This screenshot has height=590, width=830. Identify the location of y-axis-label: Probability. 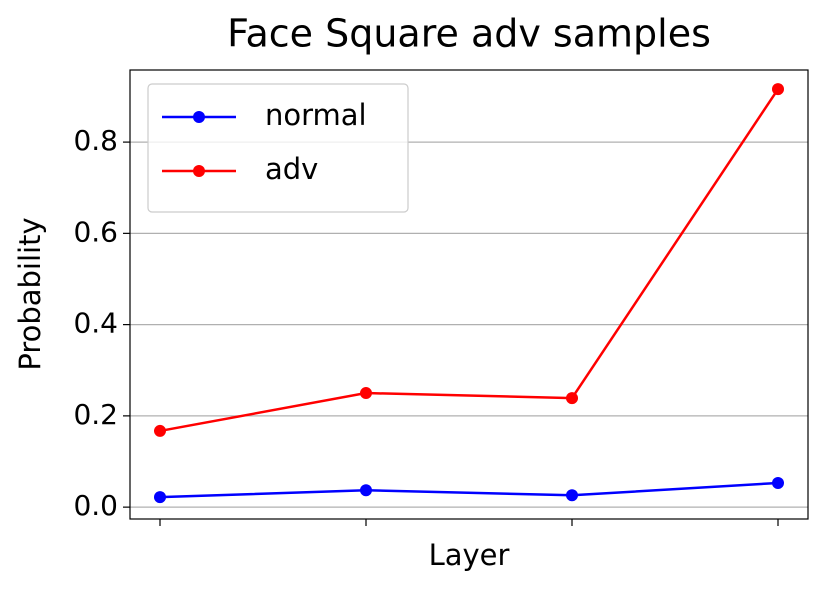
(30, 293).